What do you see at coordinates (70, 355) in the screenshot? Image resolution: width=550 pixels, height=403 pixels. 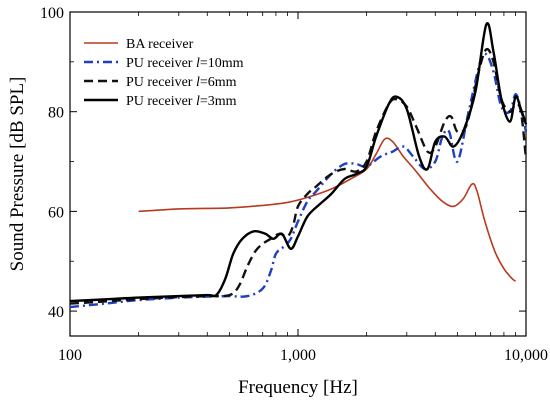 I see `x-tick-label: 100` at bounding box center [70, 355].